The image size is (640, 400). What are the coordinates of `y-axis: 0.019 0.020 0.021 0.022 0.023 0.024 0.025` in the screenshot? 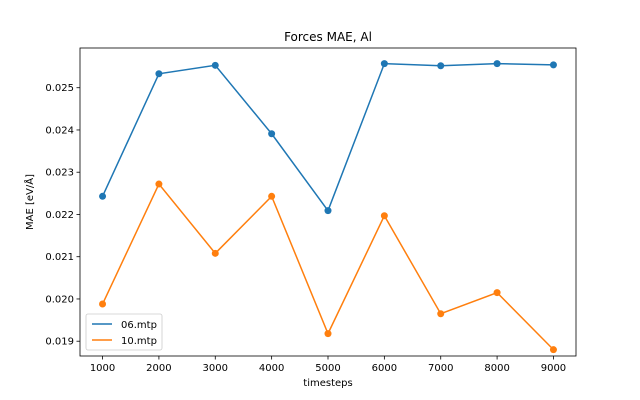 It's located at (62, 215).